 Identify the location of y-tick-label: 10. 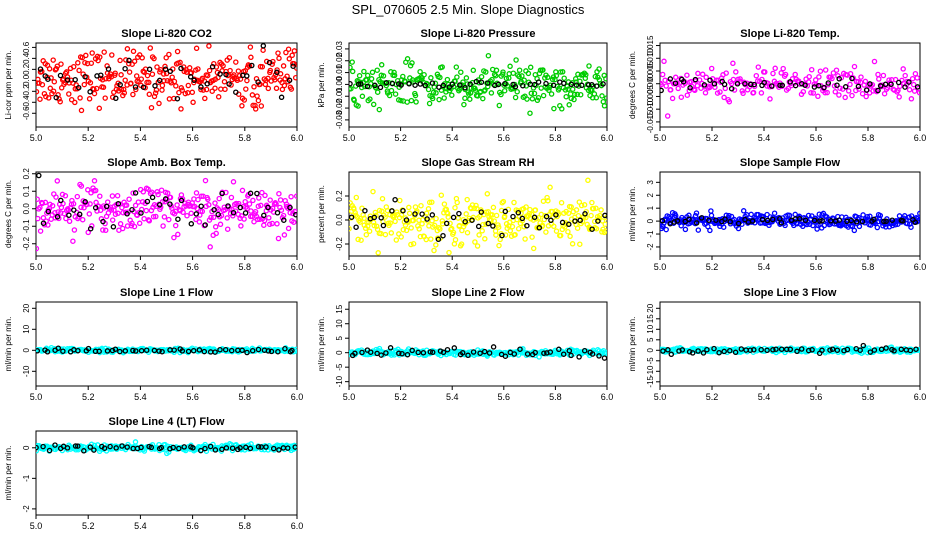
(650, 328).